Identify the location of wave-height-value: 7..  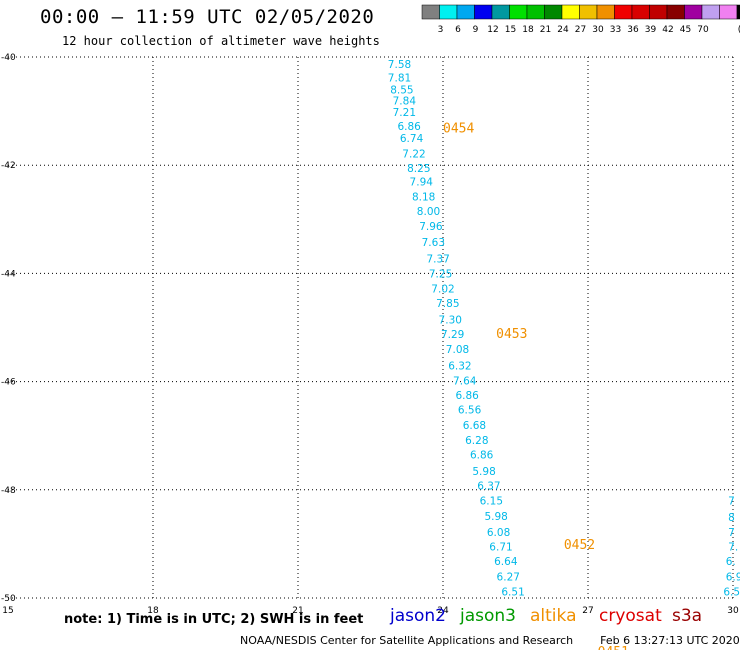
(733, 548).